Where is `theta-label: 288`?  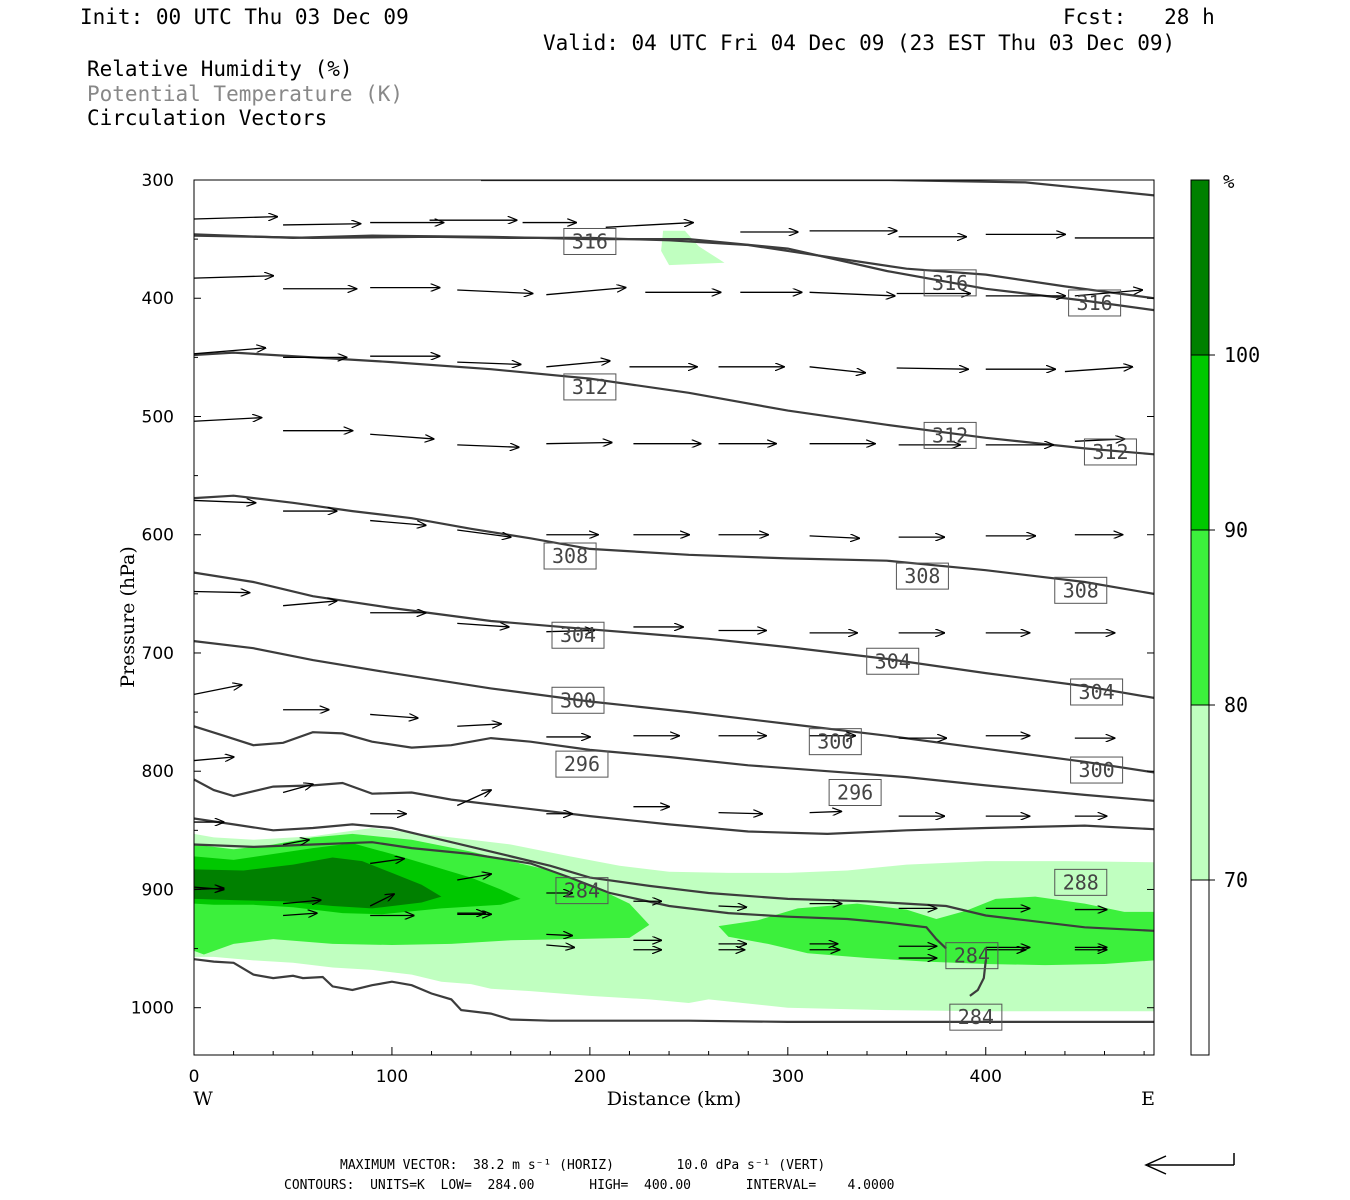
theta-label: 288 is located at coordinates (1081, 882).